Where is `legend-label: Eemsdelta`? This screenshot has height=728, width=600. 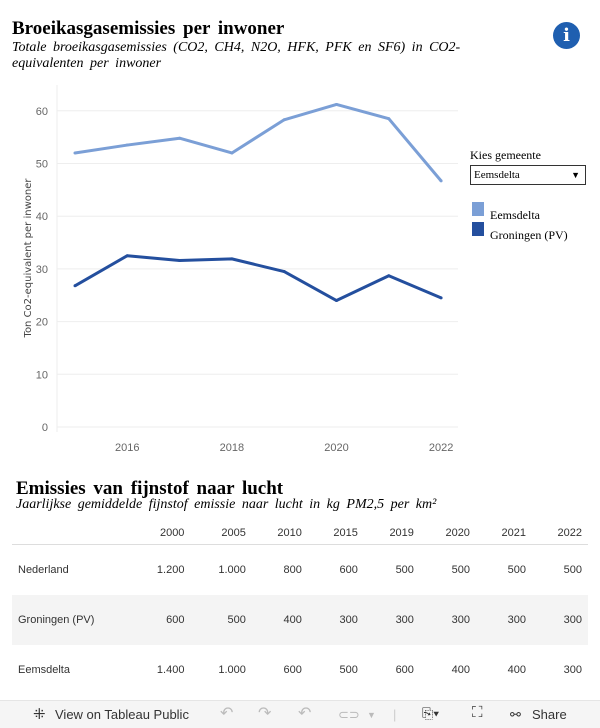
legend-label: Eemsdelta is located at coordinates (515, 215).